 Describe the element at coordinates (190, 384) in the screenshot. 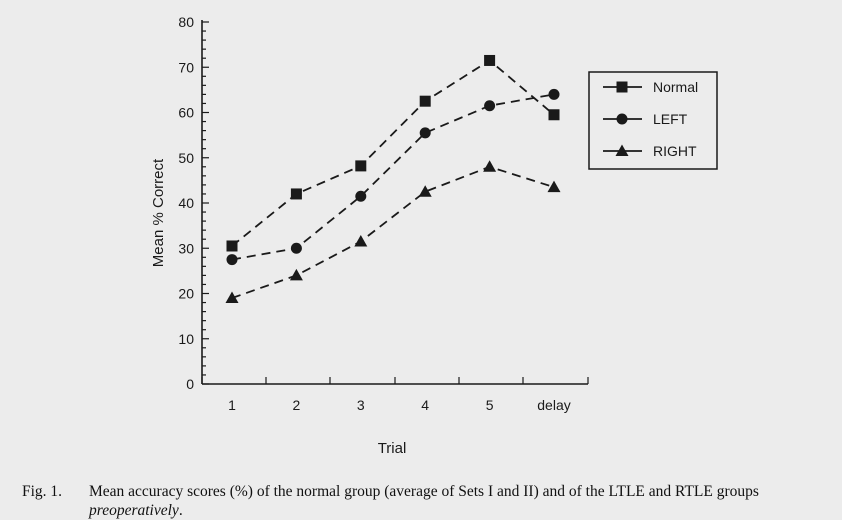

I see `y-tick-label: 0` at that location.